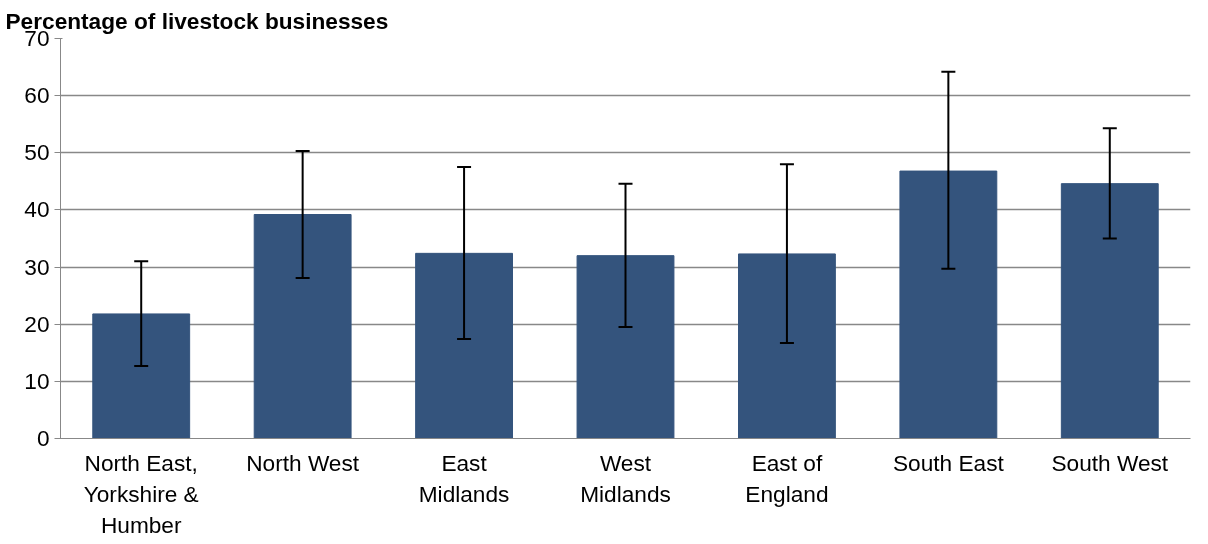  What do you see at coordinates (37, 380) in the screenshot?
I see `y-tick-label: 10` at bounding box center [37, 380].